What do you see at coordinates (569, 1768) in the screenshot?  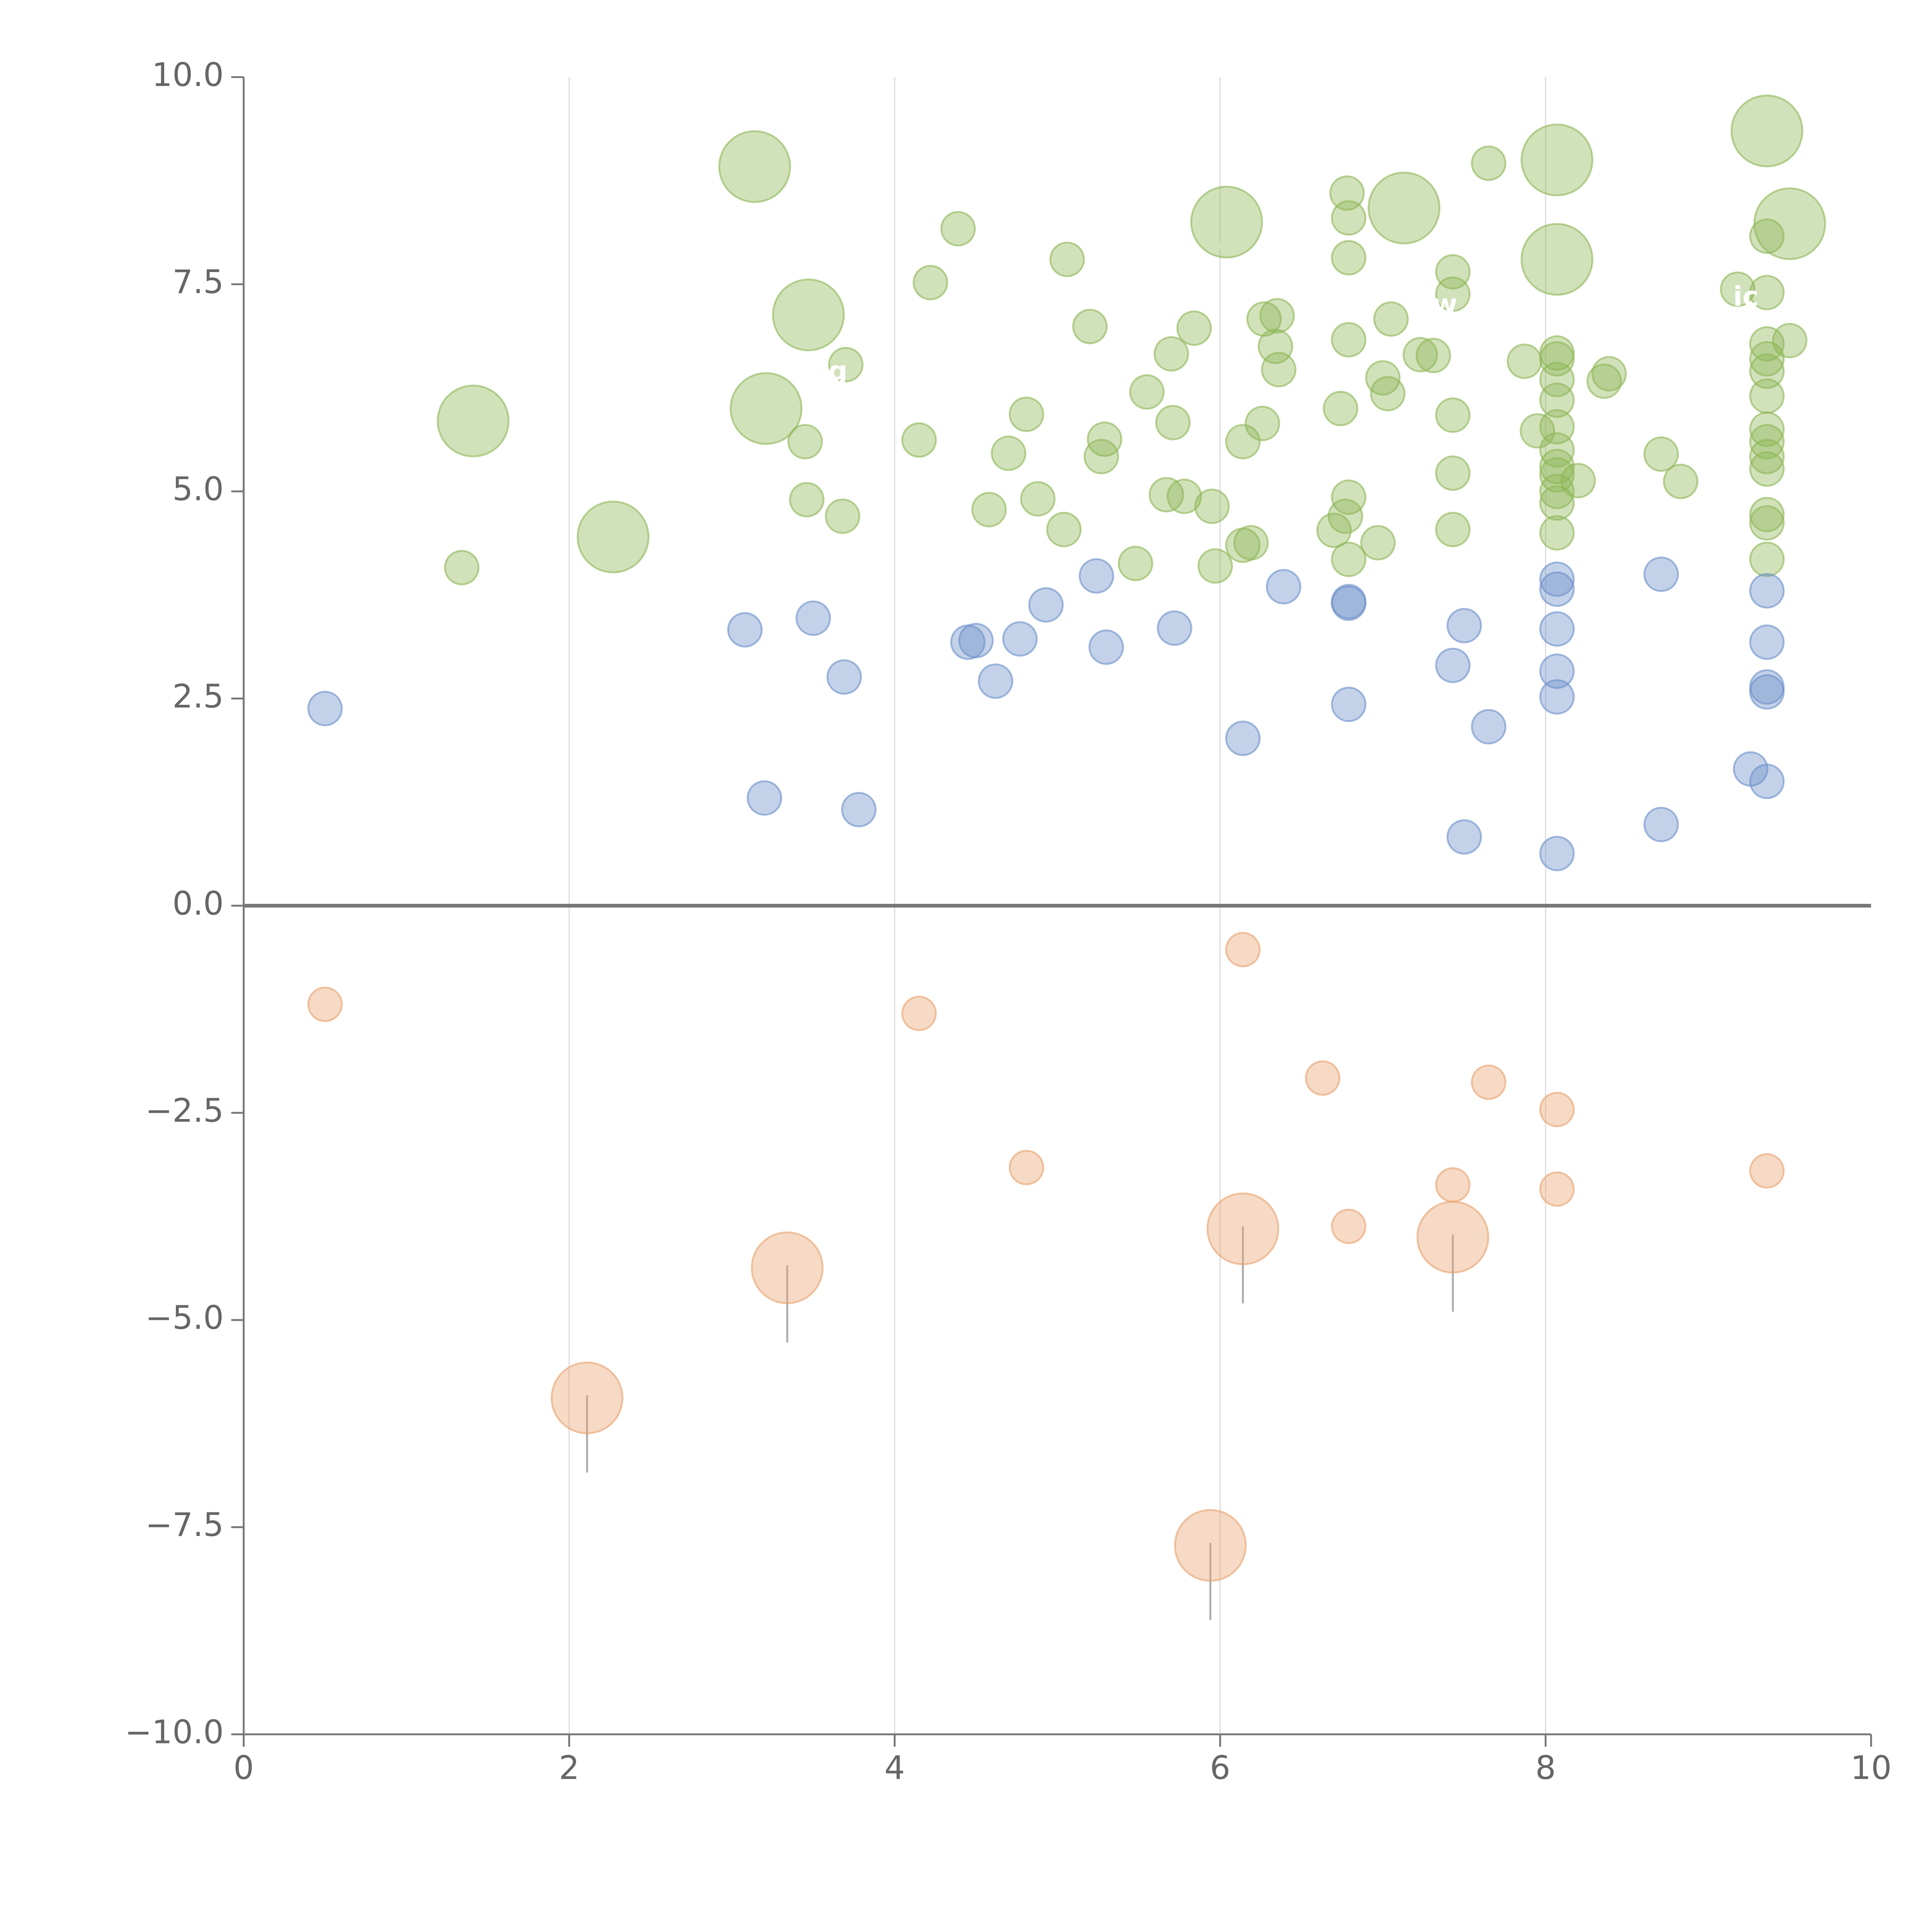 I see `x-tick-label: 2` at bounding box center [569, 1768].